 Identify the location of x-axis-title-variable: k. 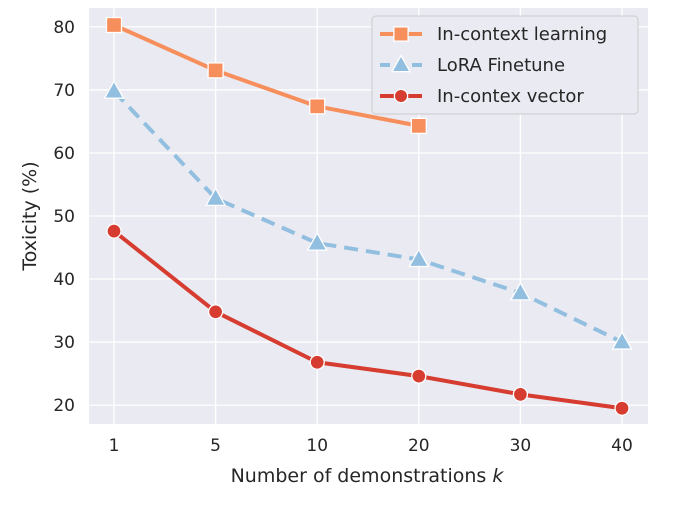
(498, 476).